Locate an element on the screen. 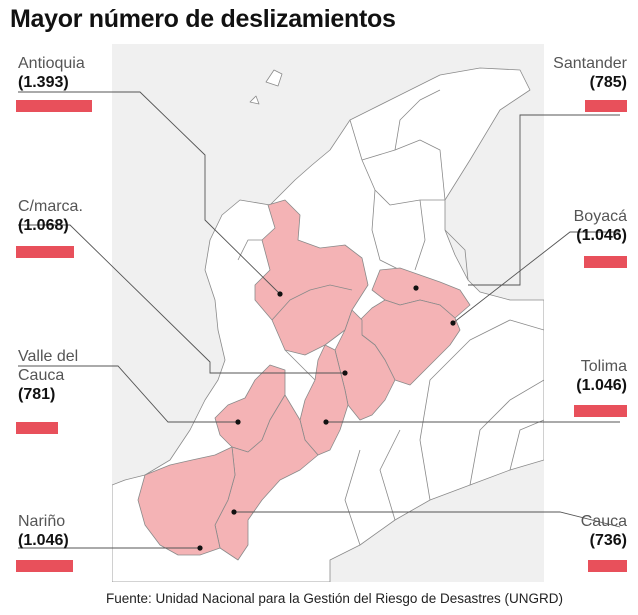 Image resolution: width=638 pixels, height=615 pixels. label-santander-value: (785) is located at coordinates (608, 82).